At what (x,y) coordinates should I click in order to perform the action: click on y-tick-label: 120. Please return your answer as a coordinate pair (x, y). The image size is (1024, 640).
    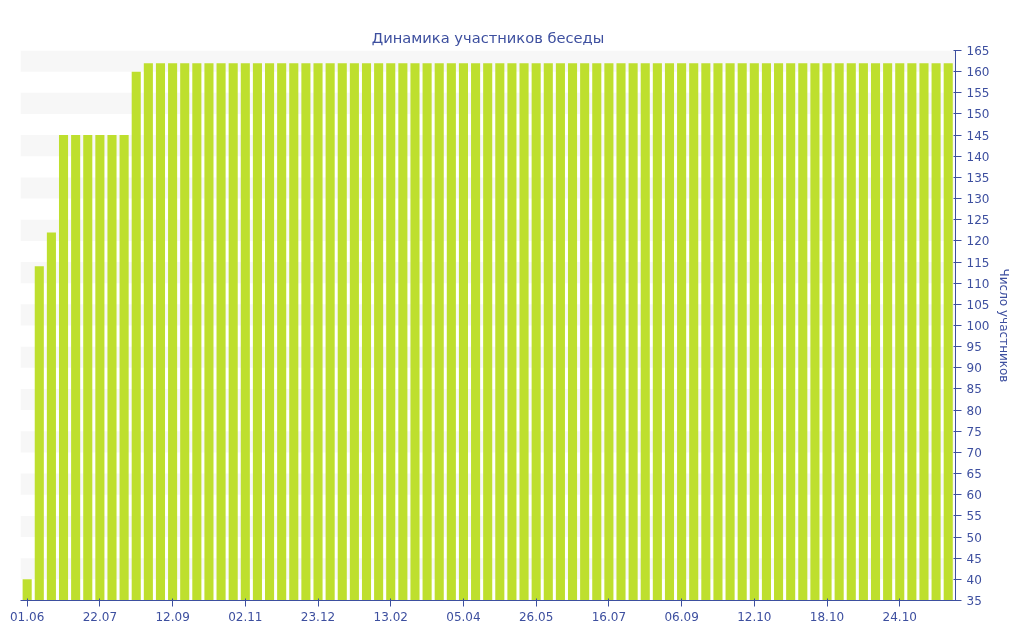
    Looking at the image, I should click on (978, 241).